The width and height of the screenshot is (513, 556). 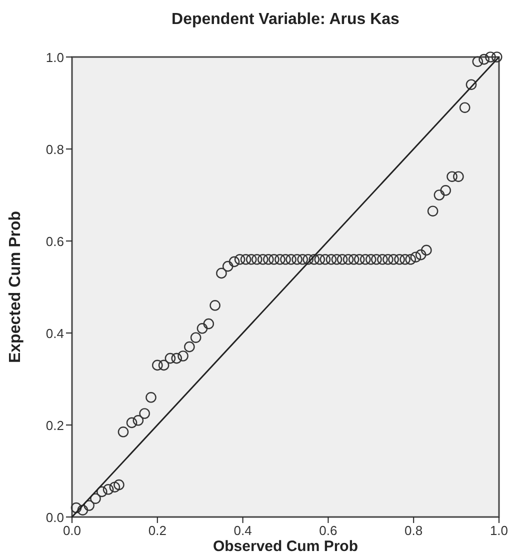 What do you see at coordinates (15, 287) in the screenshot?
I see `y-axis-title: Expected Cum Prob` at bounding box center [15, 287].